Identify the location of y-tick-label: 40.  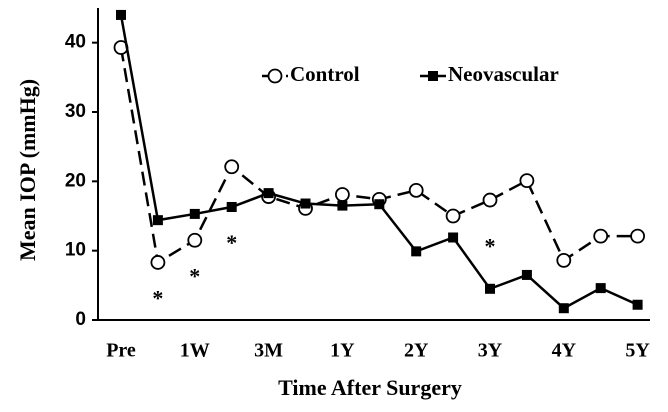
(75, 42).